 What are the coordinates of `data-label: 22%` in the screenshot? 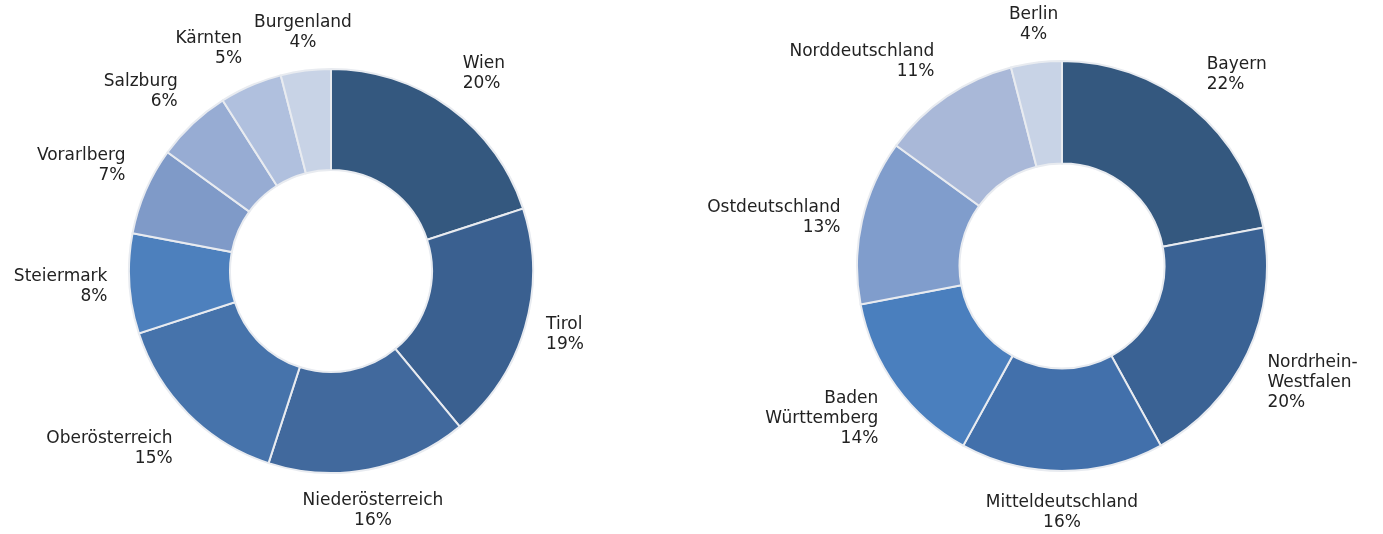 It's located at (1225, 83).